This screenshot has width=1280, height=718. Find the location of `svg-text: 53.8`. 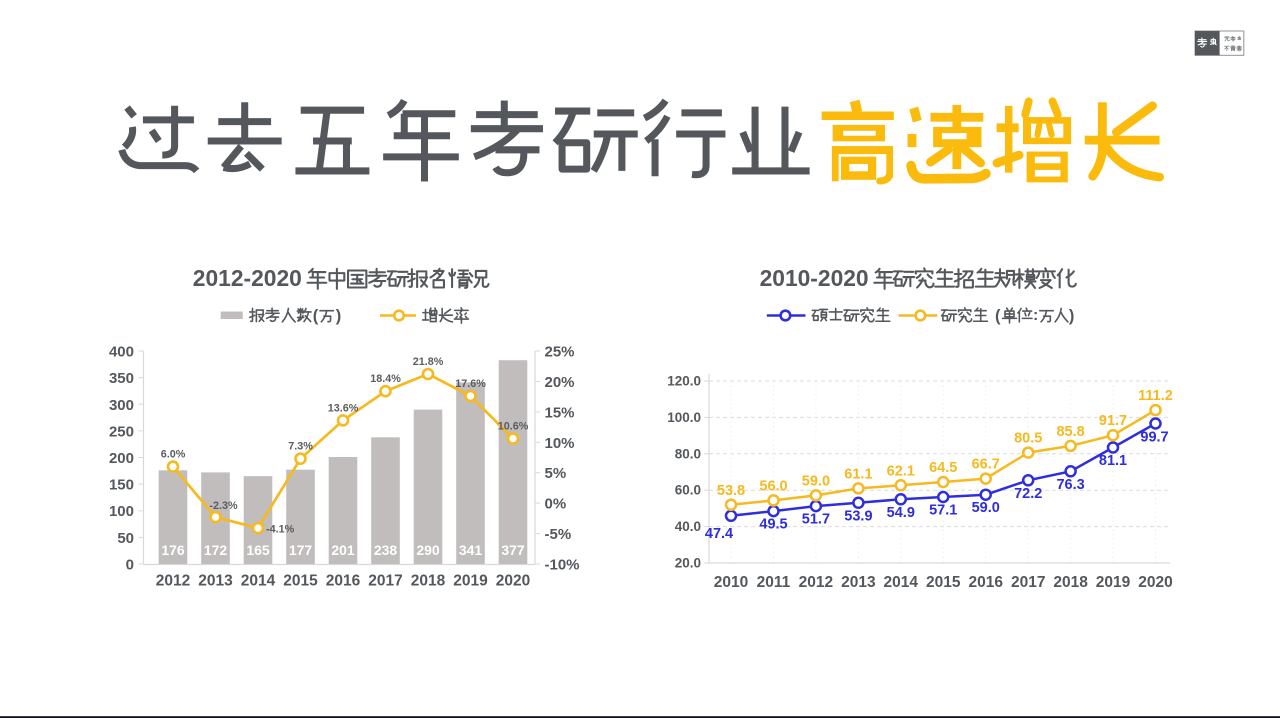

svg-text: 53.8 is located at coordinates (731, 491).